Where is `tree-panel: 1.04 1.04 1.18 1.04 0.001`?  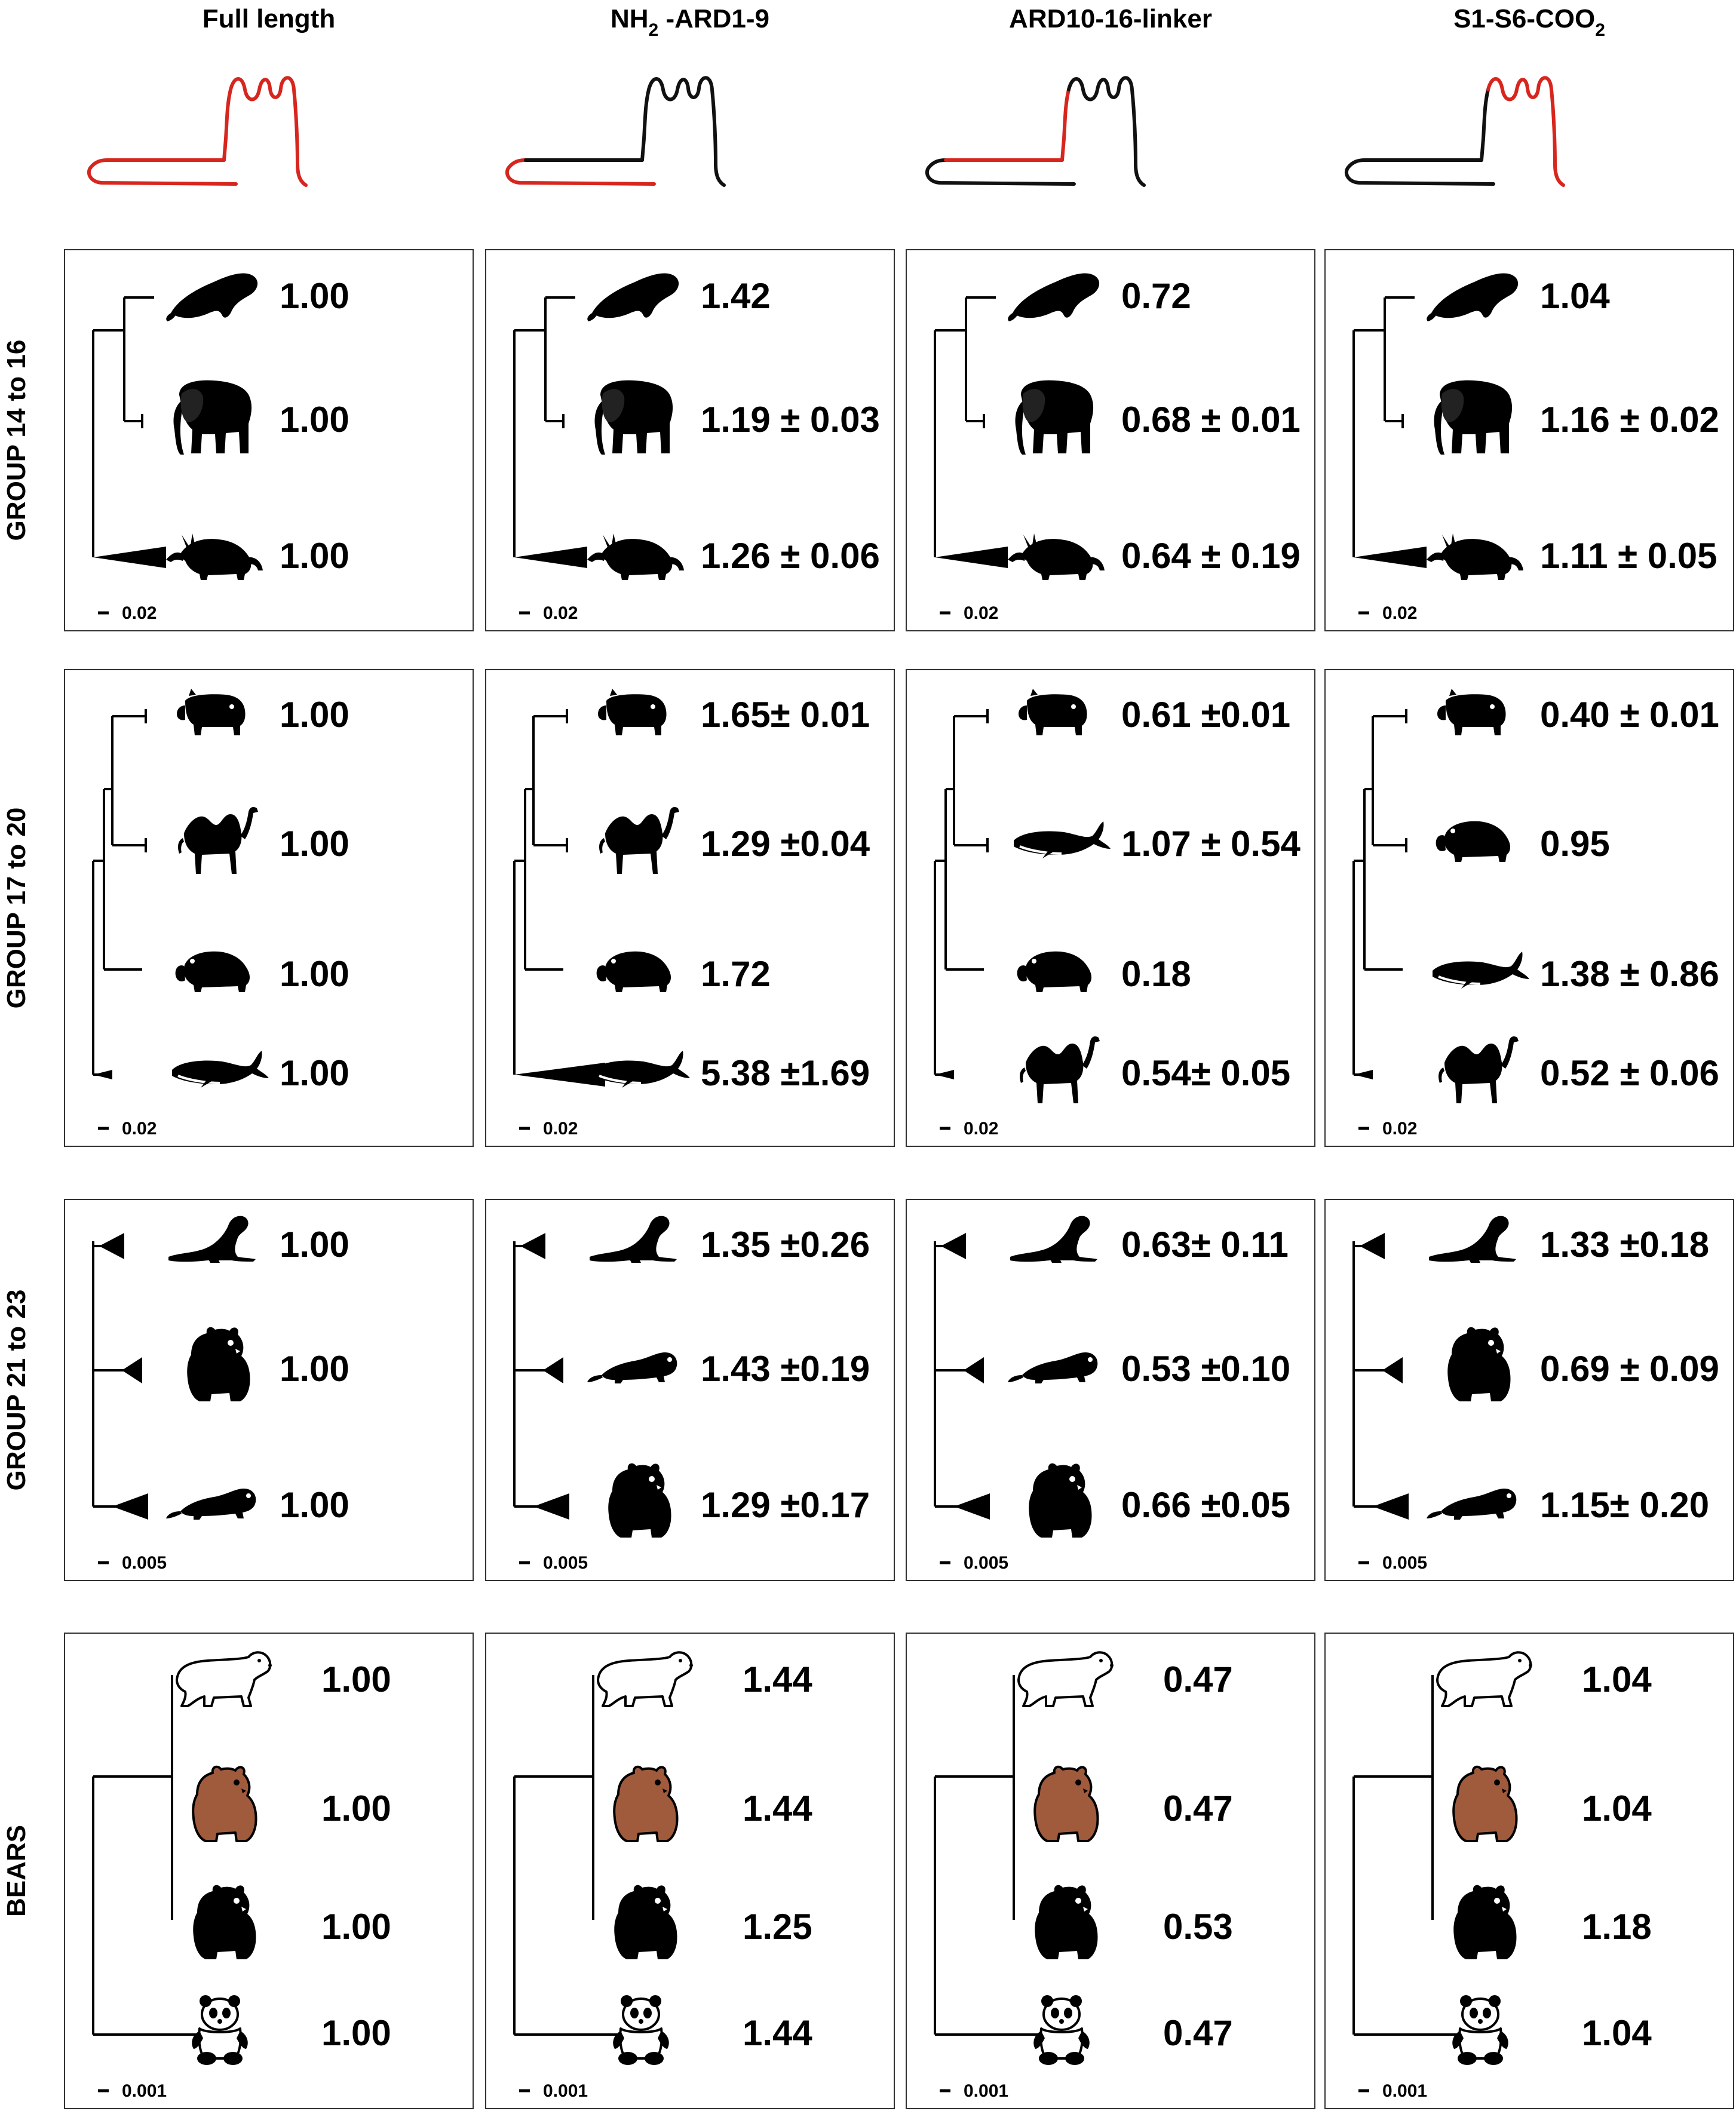 tree-panel: 1.04 1.04 1.18 1.04 0.001 is located at coordinates (1529, 1871).